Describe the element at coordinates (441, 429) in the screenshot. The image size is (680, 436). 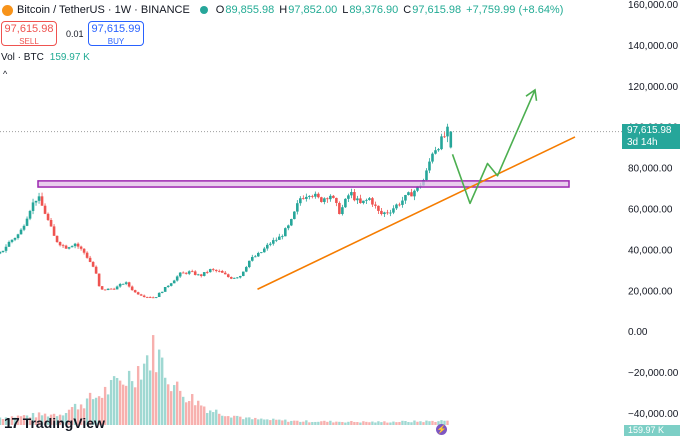
I see `snapshot-icon: ⚡` at that location.